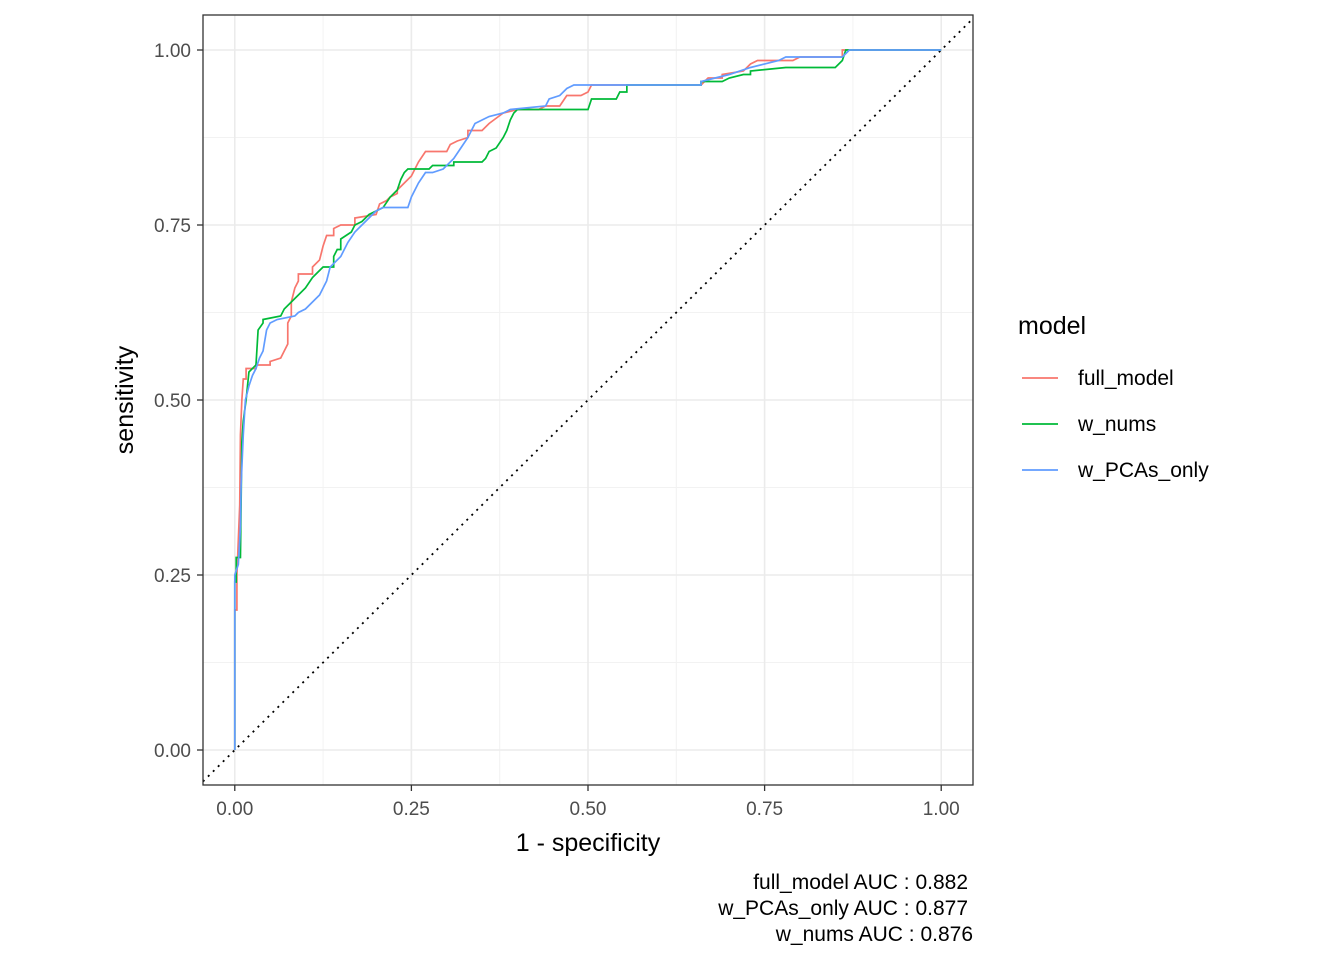 This screenshot has width=1344, height=960. I want to click on y-tick-label: 1.00, so click(172, 51).